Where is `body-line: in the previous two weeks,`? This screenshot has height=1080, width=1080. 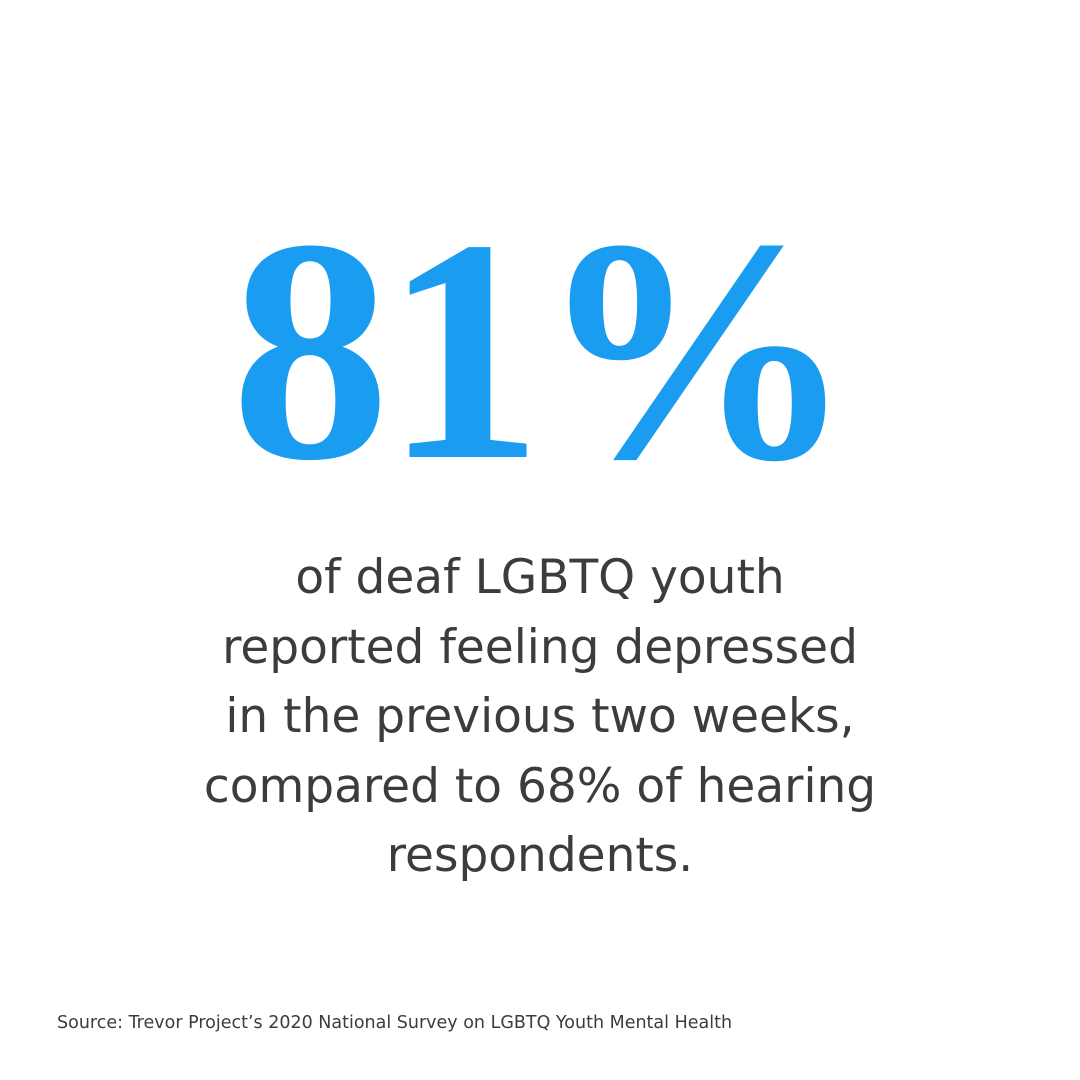
body-line: in the previous two weeks, is located at coordinates (540, 716).